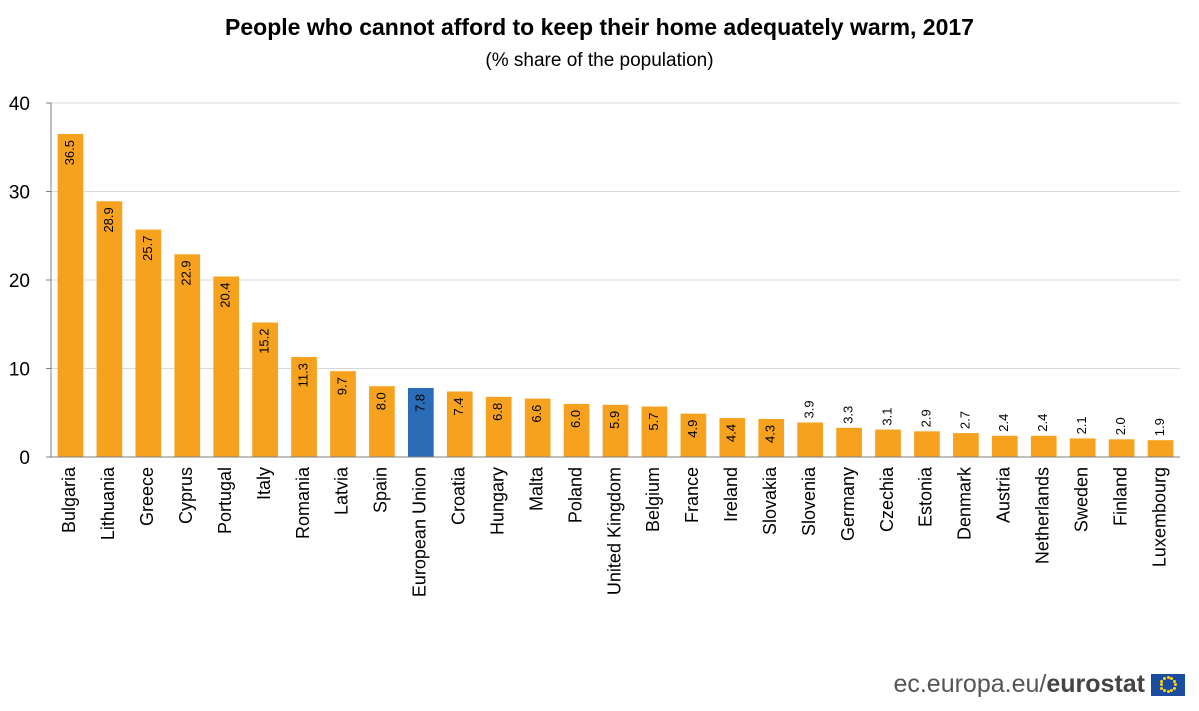 The image size is (1199, 711). What do you see at coordinates (380, 401) in the screenshot?
I see `data-label: 8.0` at bounding box center [380, 401].